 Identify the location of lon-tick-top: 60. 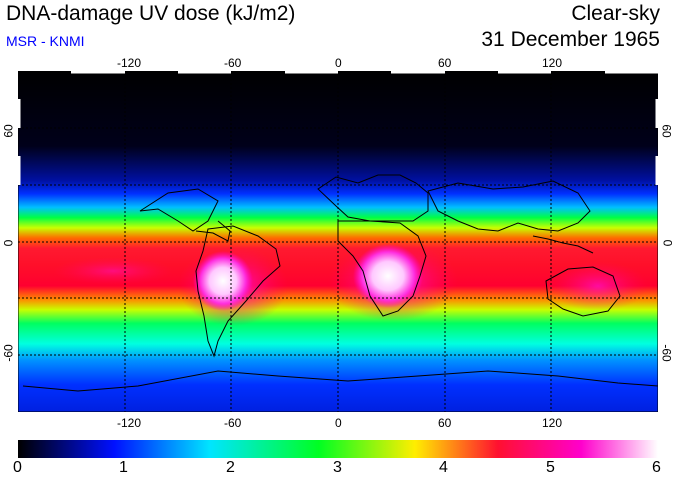
(445, 63).